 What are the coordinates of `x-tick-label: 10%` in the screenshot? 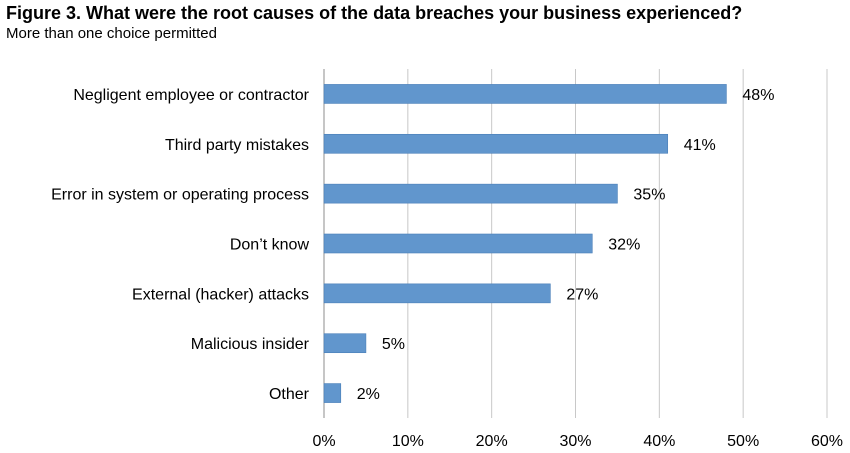 It's located at (408, 441).